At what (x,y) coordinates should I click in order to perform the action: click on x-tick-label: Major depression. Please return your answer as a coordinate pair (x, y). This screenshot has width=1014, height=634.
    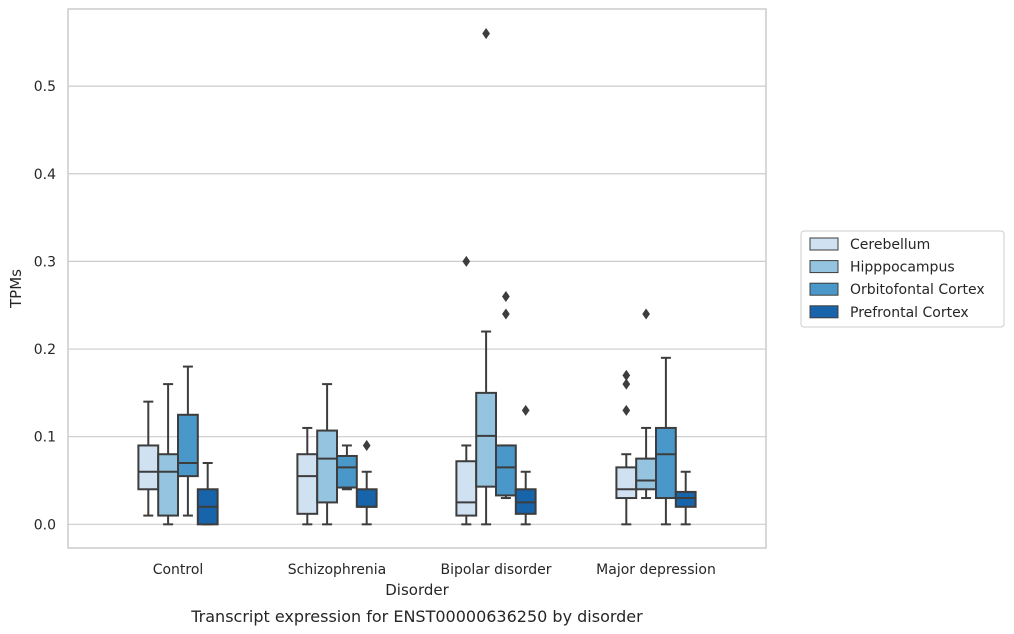
    Looking at the image, I should click on (656, 570).